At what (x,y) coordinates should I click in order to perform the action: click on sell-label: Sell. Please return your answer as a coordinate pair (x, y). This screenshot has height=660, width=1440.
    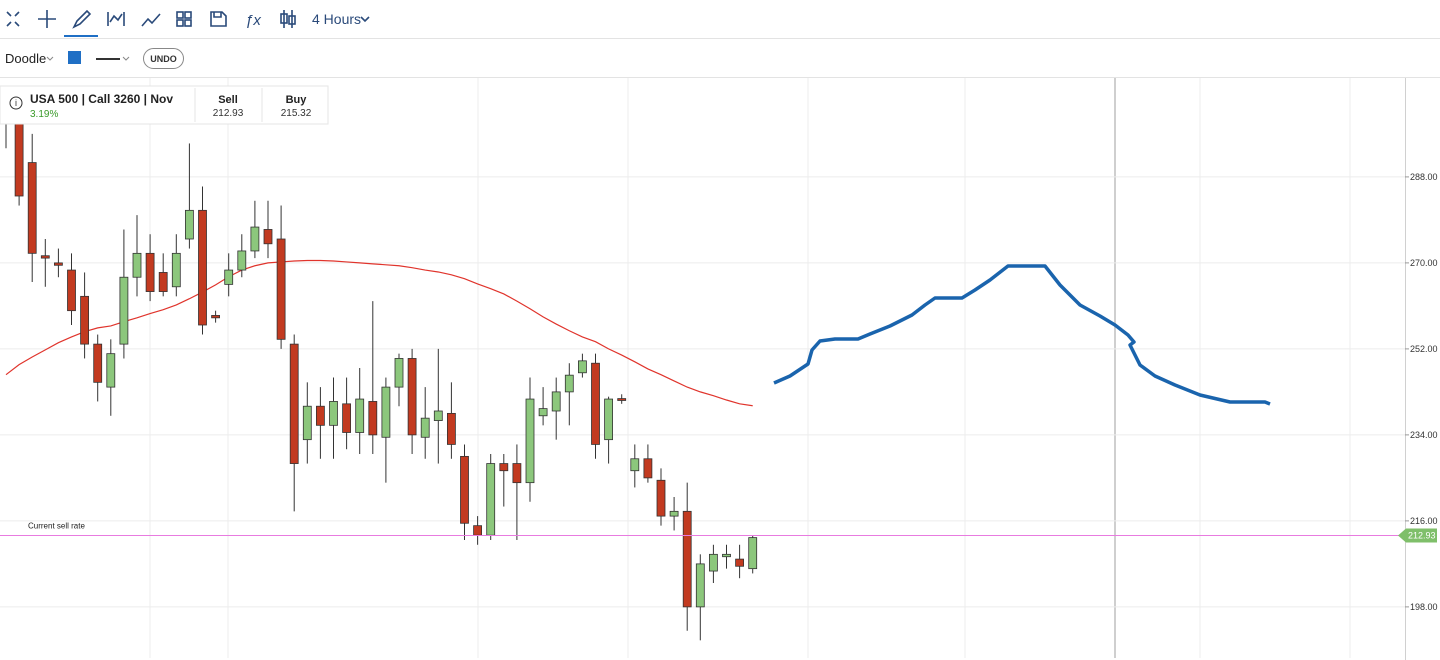
    Looking at the image, I should click on (228, 100).